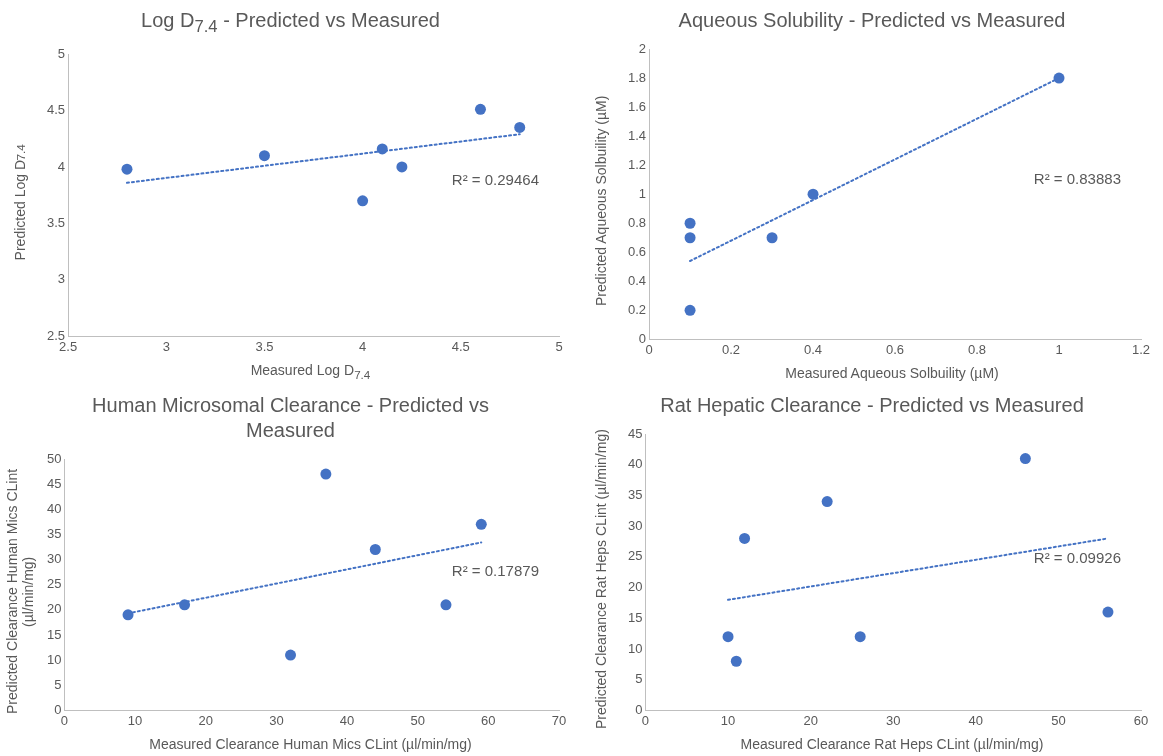 The width and height of the screenshot is (1163, 756). What do you see at coordinates (56, 335) in the screenshot?
I see `y-tick-label: 2.5` at bounding box center [56, 335].